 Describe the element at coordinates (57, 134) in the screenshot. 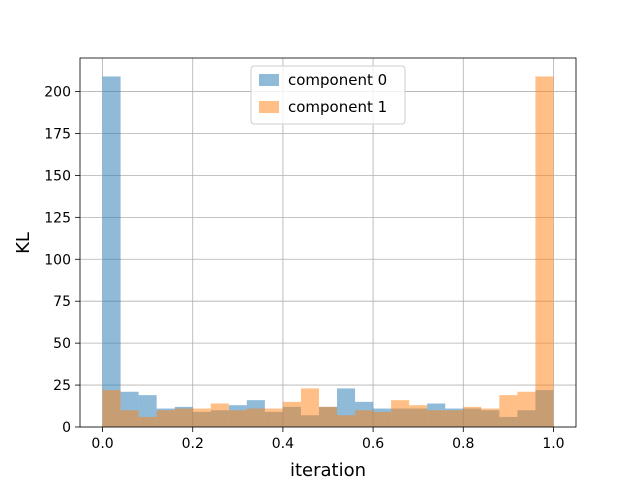

I see `y-tick-label: 175` at that location.